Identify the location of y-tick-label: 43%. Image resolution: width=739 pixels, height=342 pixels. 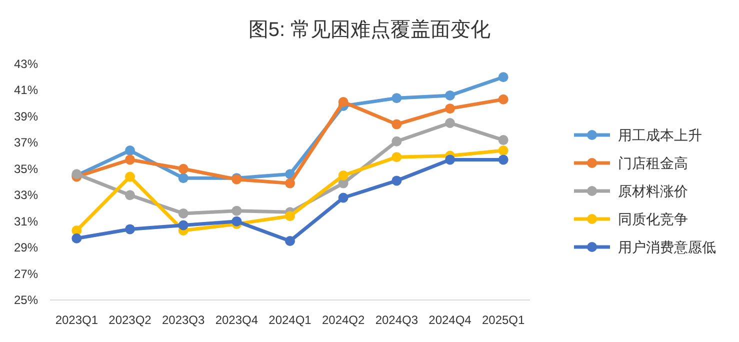
(26, 64).